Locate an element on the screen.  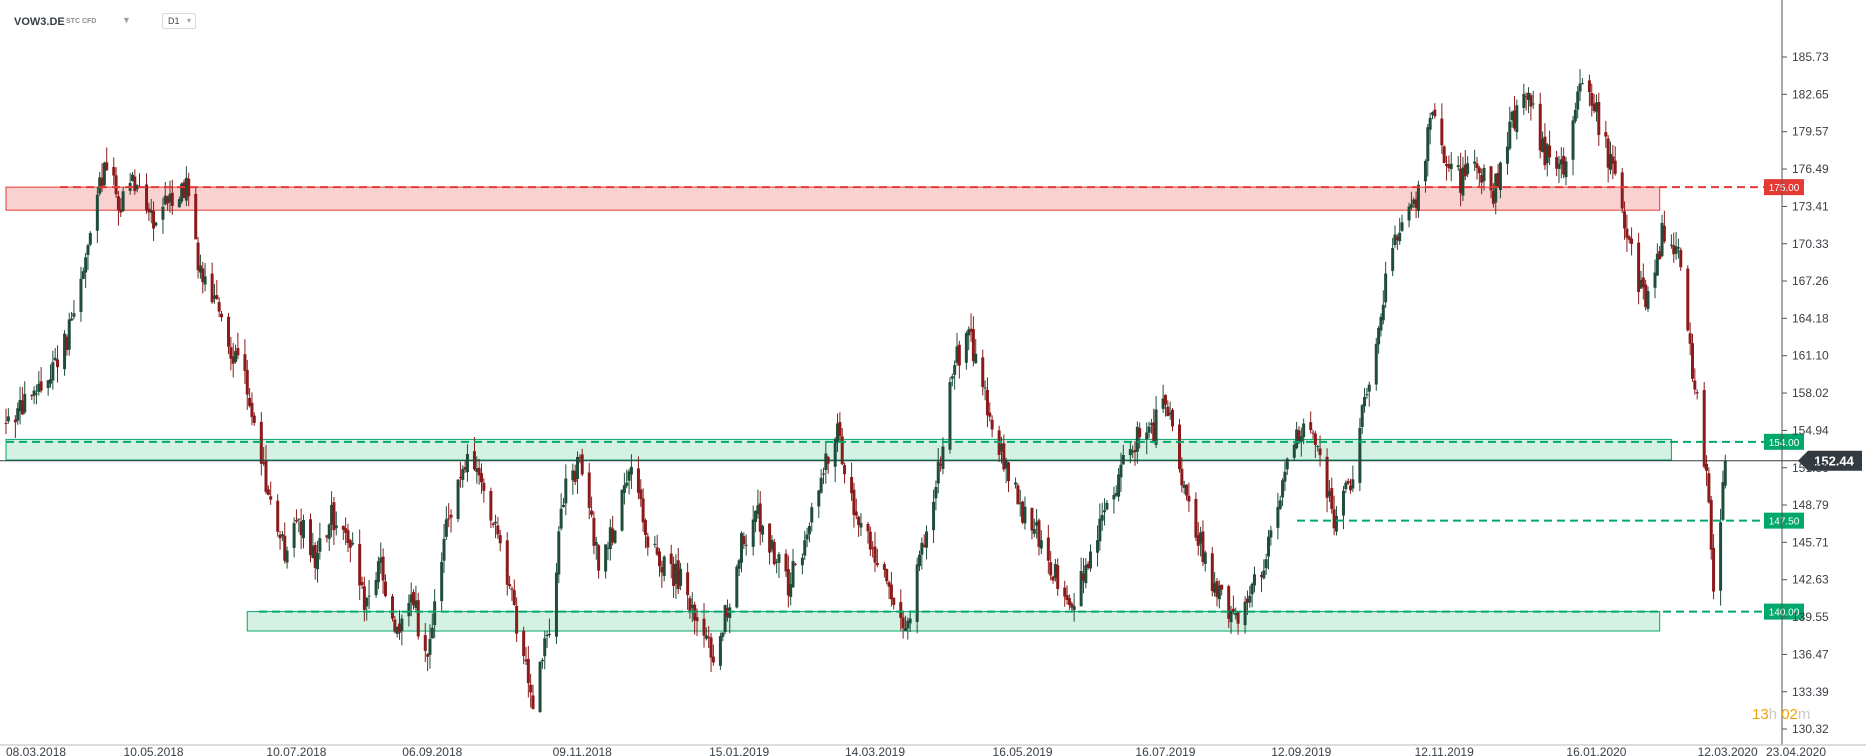
timeframe-select: D1 ▾ is located at coordinates (179, 21).